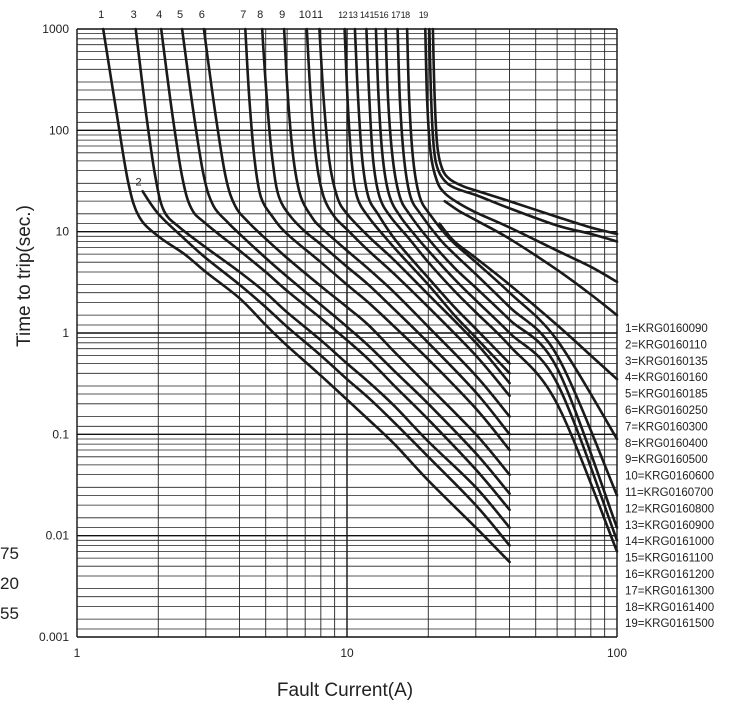 This screenshot has height=706, width=737. What do you see at coordinates (669, 542) in the screenshot?
I see `legend-item-14: 14=KRG0161000` at bounding box center [669, 542].